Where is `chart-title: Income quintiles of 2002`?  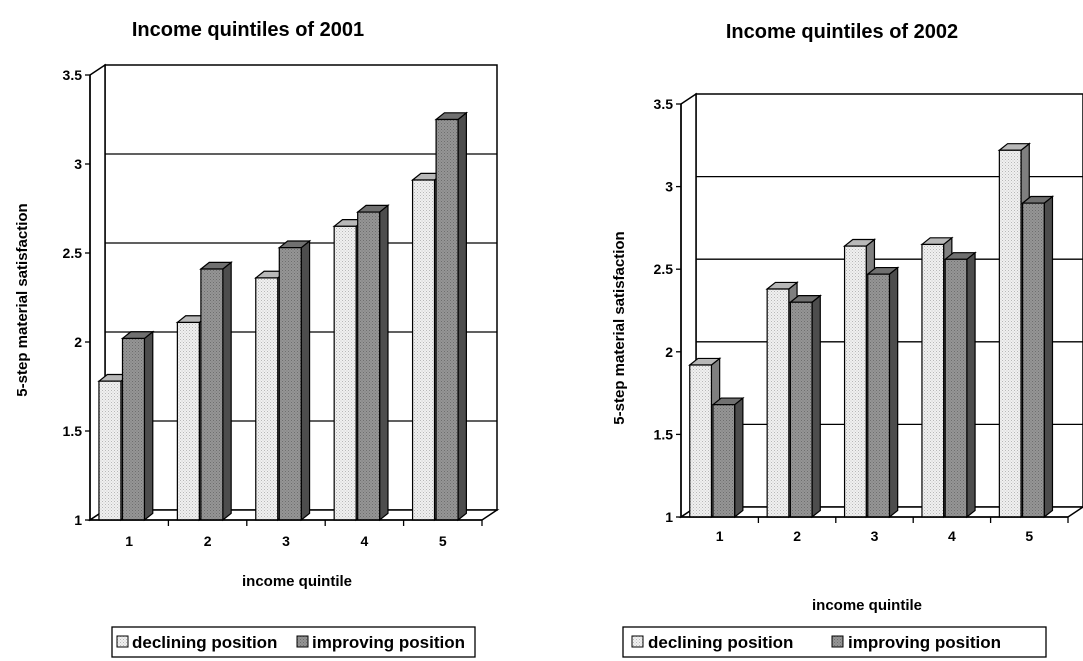
chart-title: Income quintiles of 2002 is located at coordinates (842, 32).